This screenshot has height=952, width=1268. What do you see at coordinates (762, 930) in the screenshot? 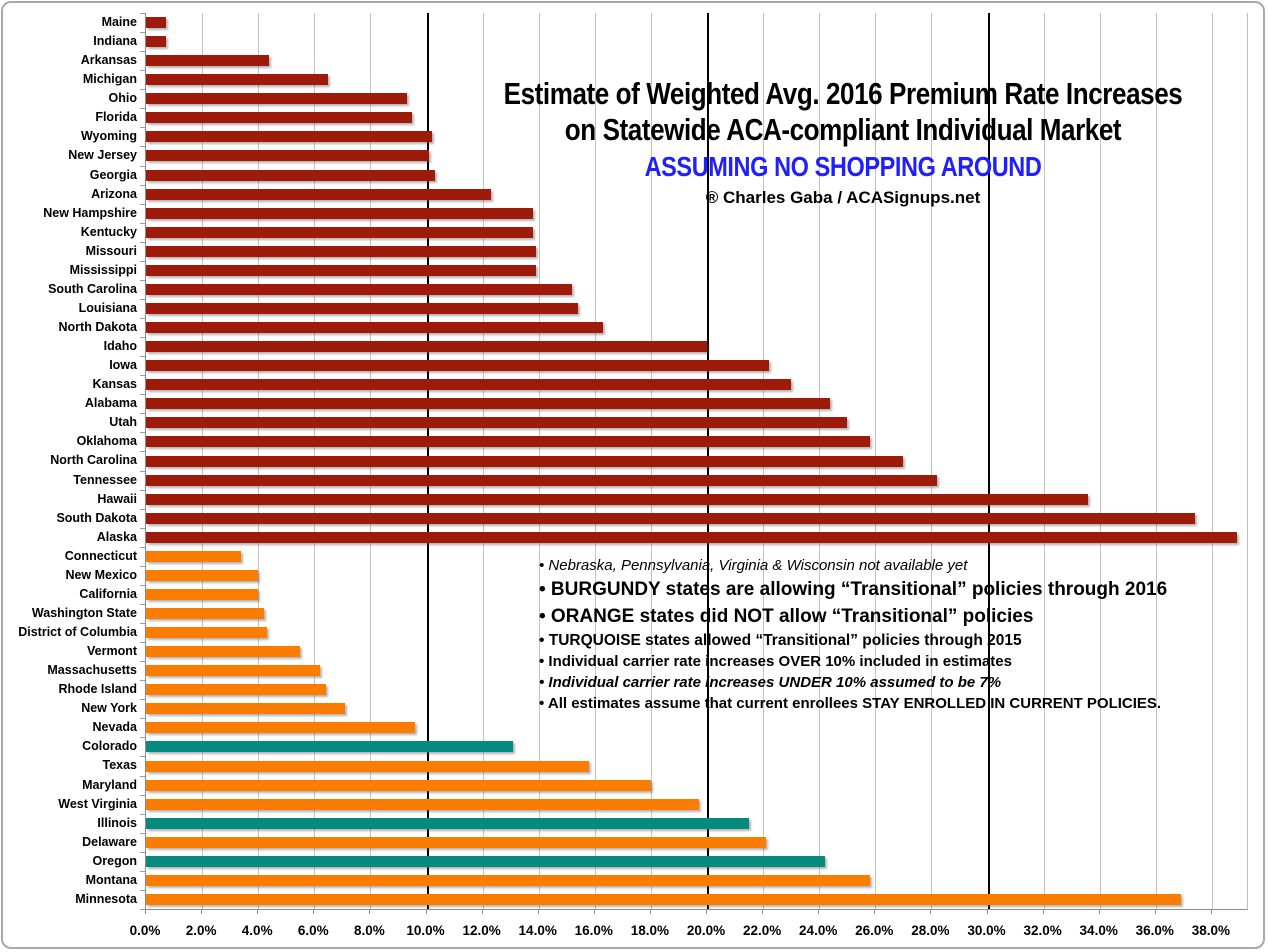
I see `x-axis-label: 22.0%` at bounding box center [762, 930].